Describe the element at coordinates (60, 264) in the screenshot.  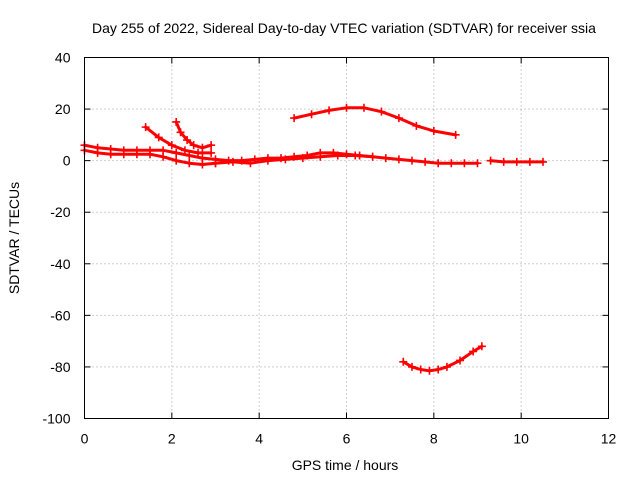
I see `y-tick-label: -40` at that location.